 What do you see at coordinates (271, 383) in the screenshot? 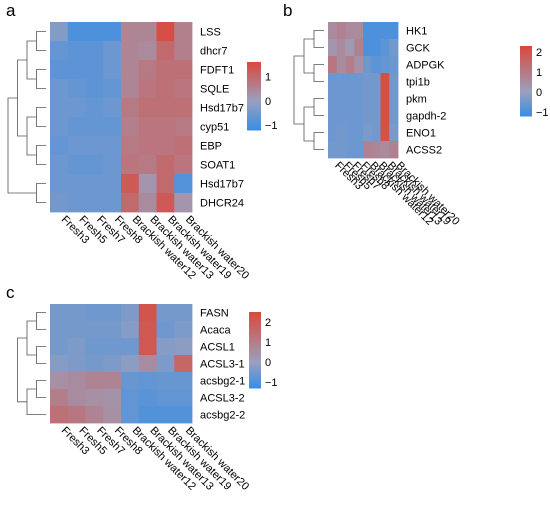
I see `colorbar-tick-label: −1` at bounding box center [271, 383].